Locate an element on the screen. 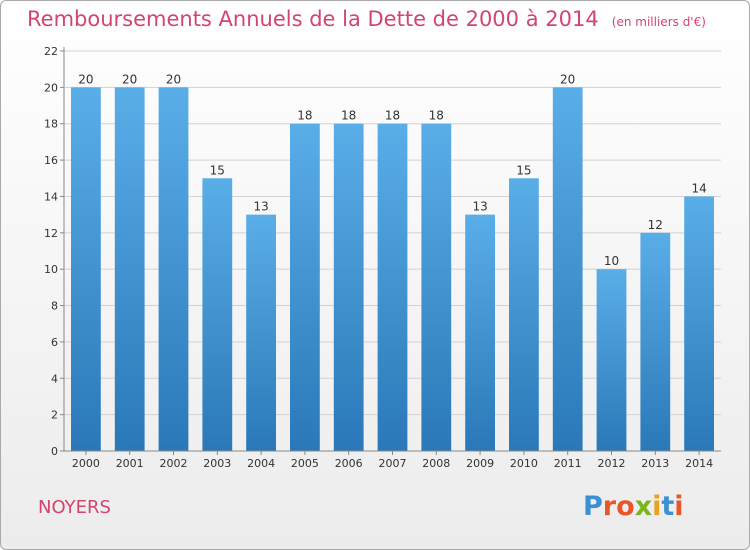 The width and height of the screenshot is (750, 550). logo-letter: r is located at coordinates (609, 506).